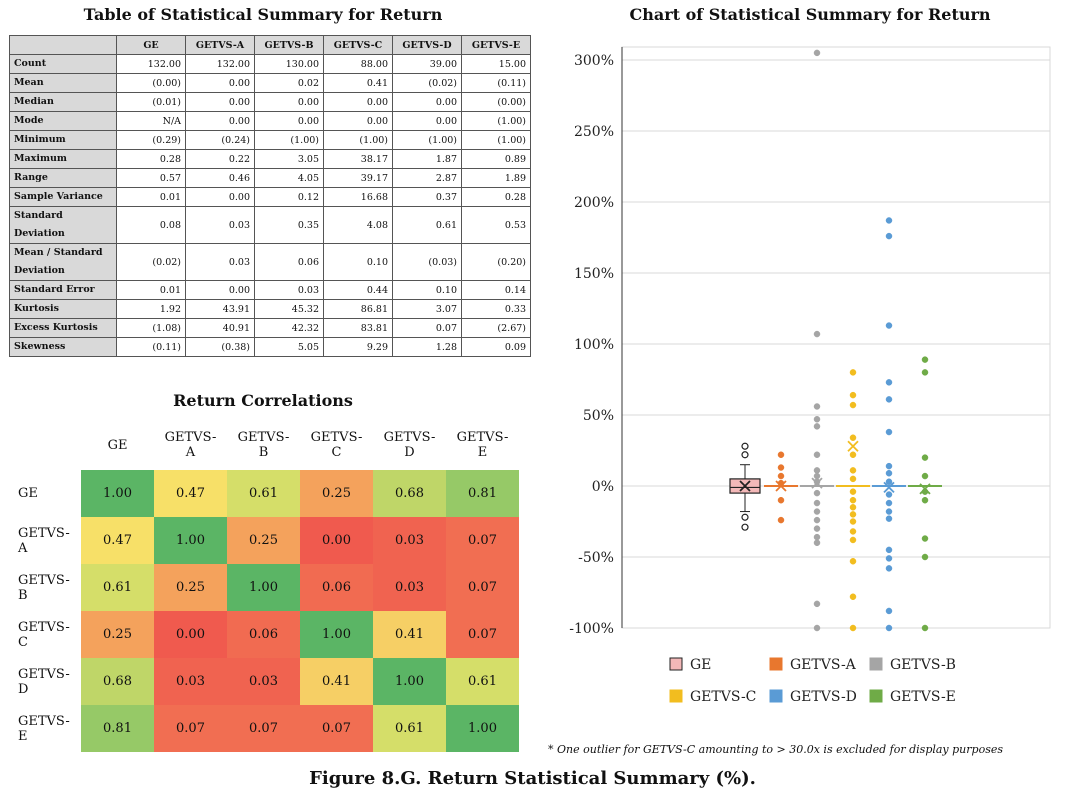 Image resolution: width=1065 pixels, height=800 pixels. What do you see at coordinates (745, 486) in the screenshot?
I see `mean-marker` at bounding box center [745, 486].